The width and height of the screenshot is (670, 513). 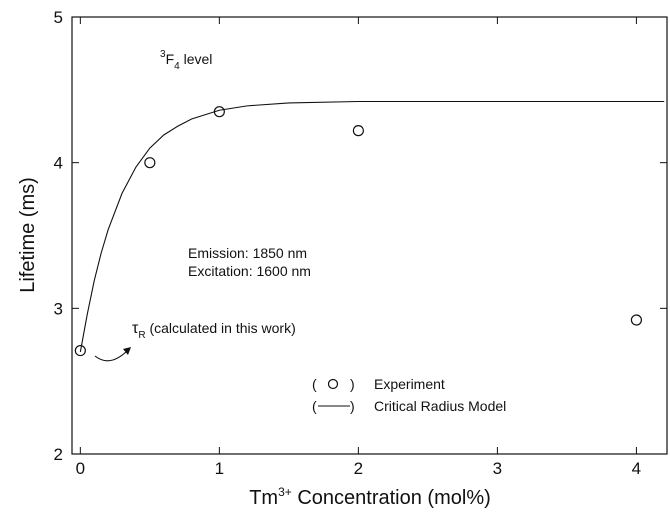 I want to click on x-tick-label: 1, so click(x=219, y=468).